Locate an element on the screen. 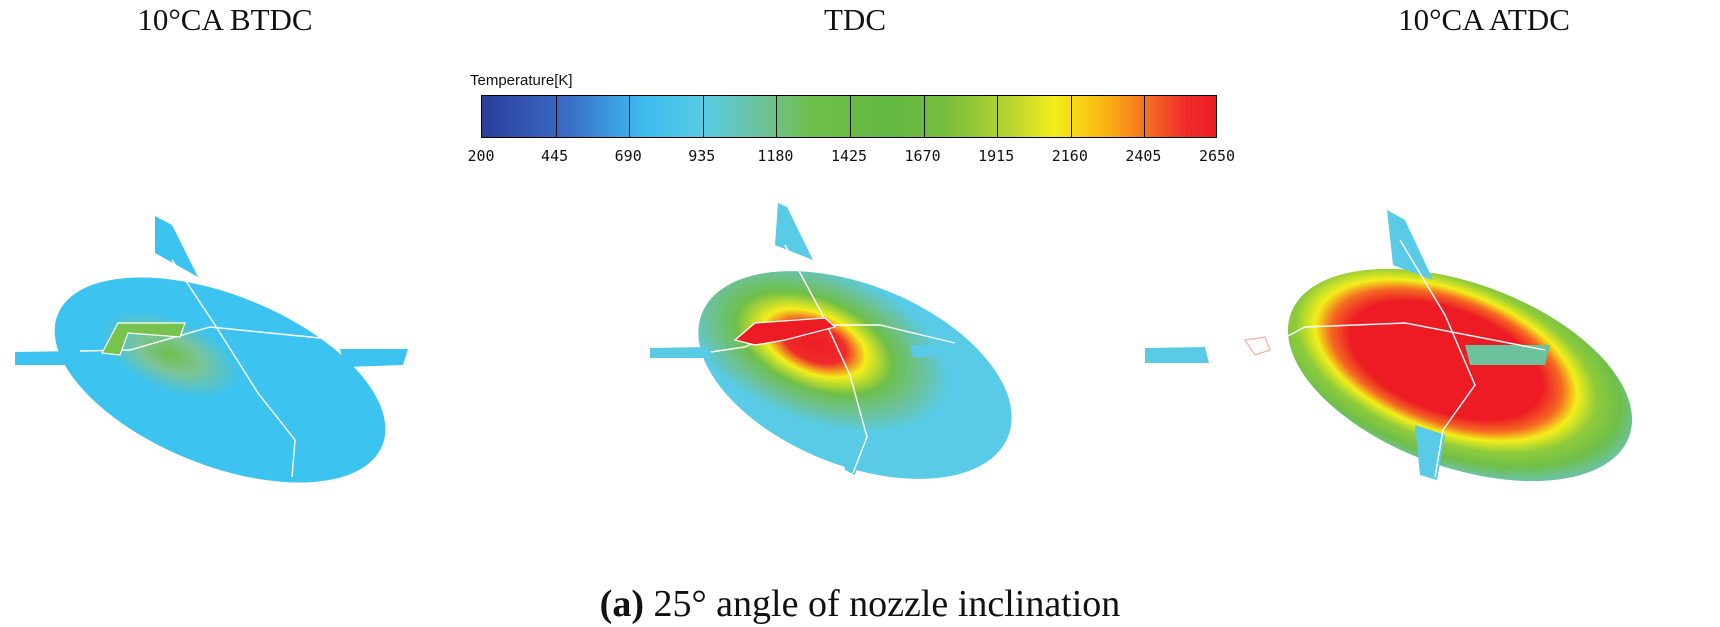 The height and width of the screenshot is (627, 1720). legend-colorbar is located at coordinates (849, 116).